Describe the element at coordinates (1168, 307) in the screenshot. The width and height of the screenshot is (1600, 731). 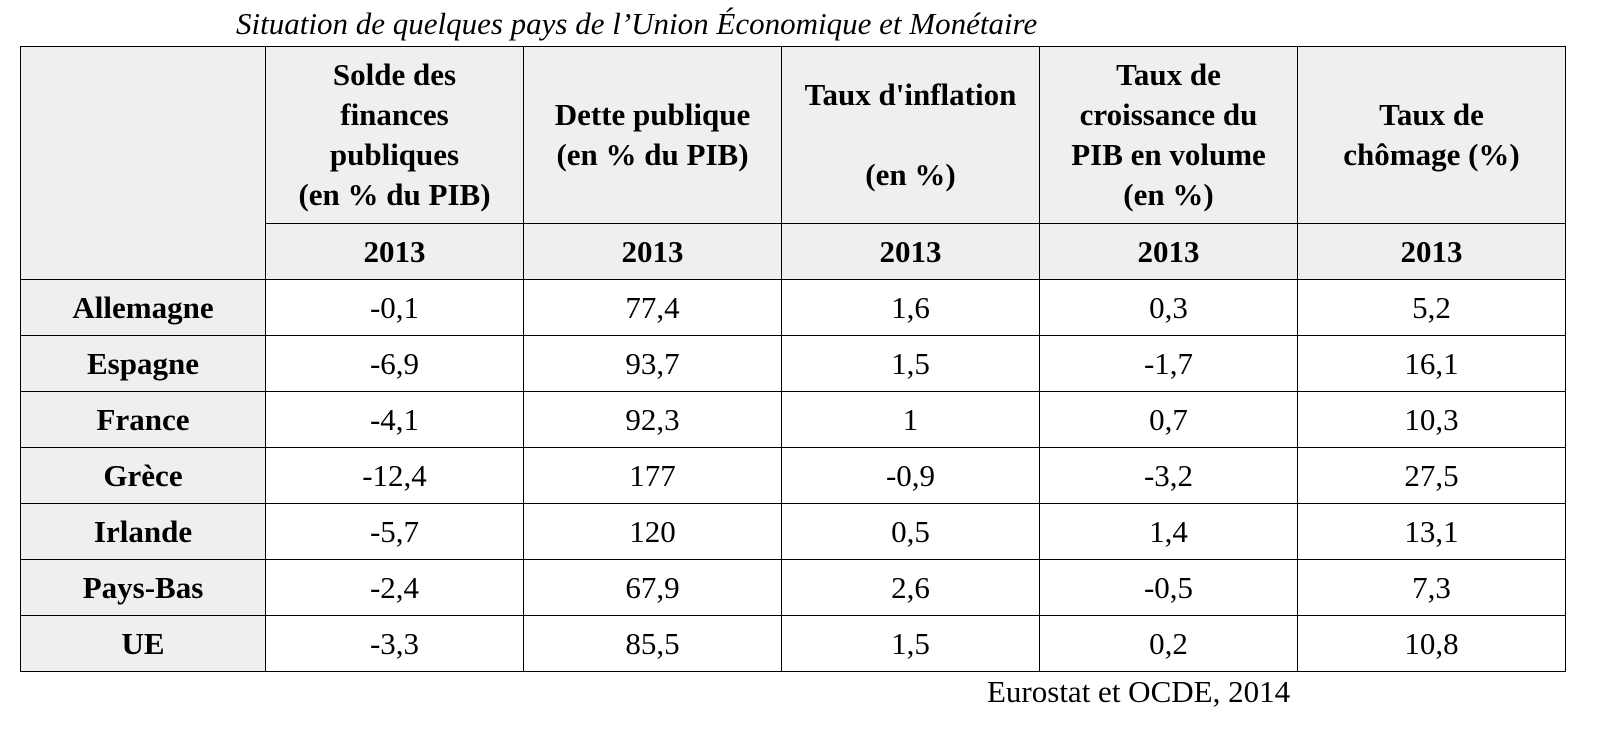
I see `value-cell: 0,3` at that location.